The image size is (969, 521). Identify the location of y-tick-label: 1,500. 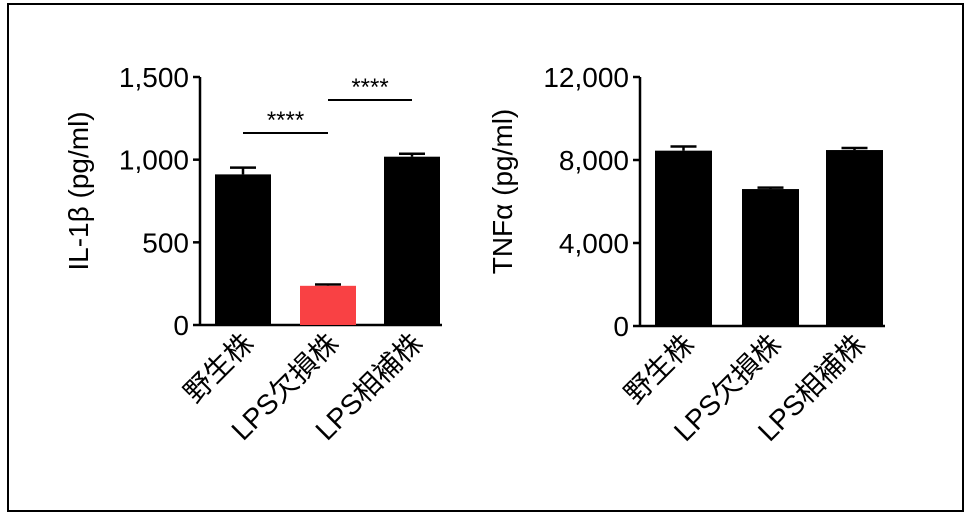
(154, 77).